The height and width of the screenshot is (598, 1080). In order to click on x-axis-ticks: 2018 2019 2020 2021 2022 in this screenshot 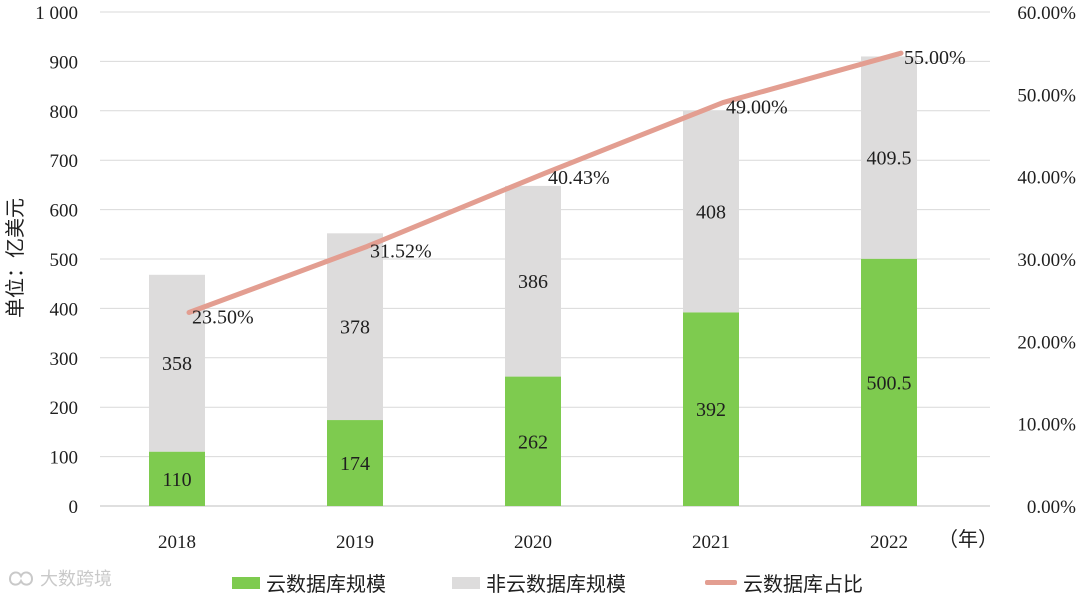, I will do `click(533, 542)`.